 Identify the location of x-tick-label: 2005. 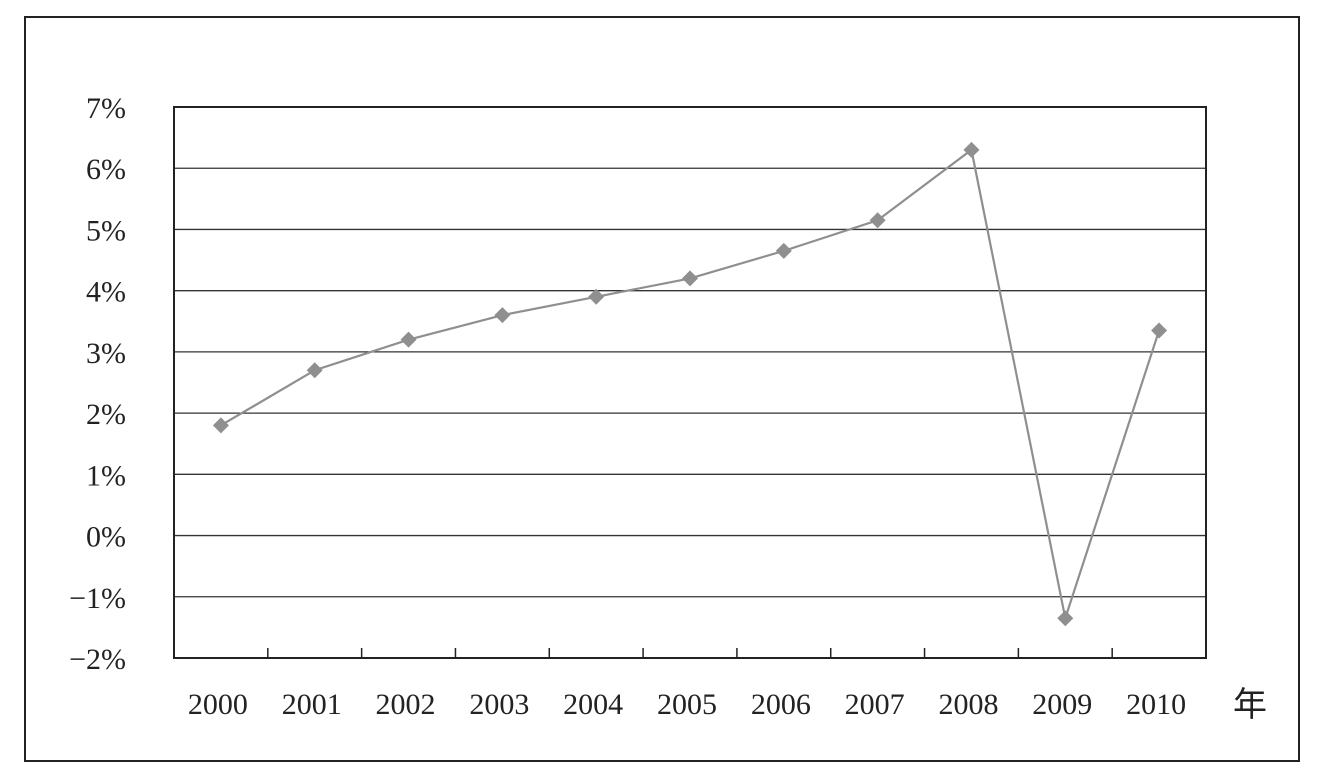
(687, 704).